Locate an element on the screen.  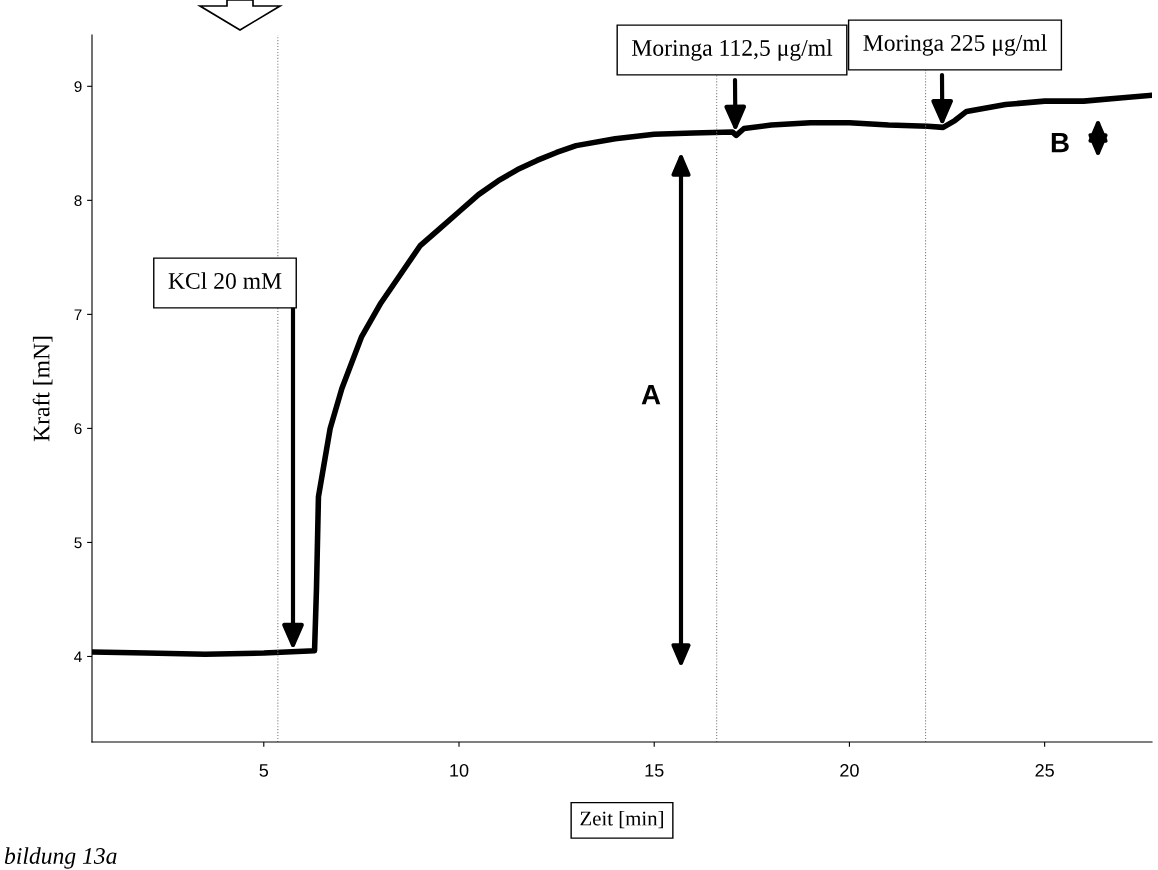
x-tick-label: 25 is located at coordinates (1044, 770).